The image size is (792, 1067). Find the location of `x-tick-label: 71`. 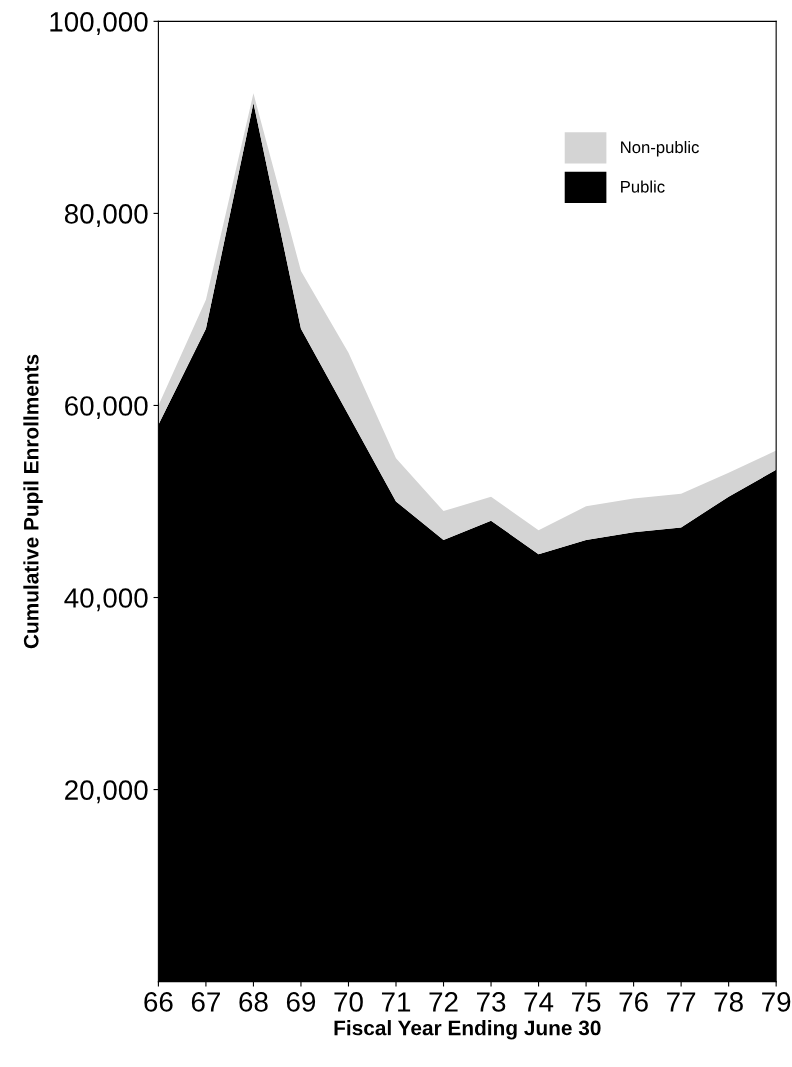

x-tick-label: 71 is located at coordinates (396, 1002).